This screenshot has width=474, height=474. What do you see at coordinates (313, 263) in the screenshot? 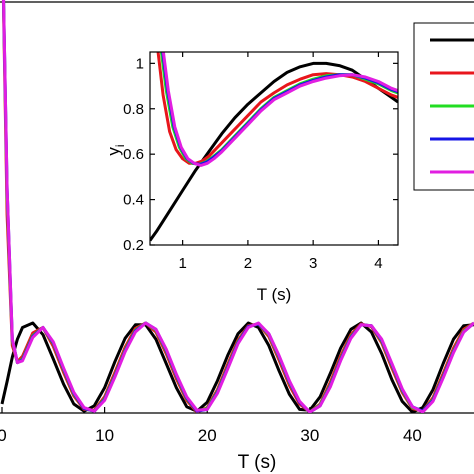
I see `inset-x-tick-label: 3` at bounding box center [313, 263].